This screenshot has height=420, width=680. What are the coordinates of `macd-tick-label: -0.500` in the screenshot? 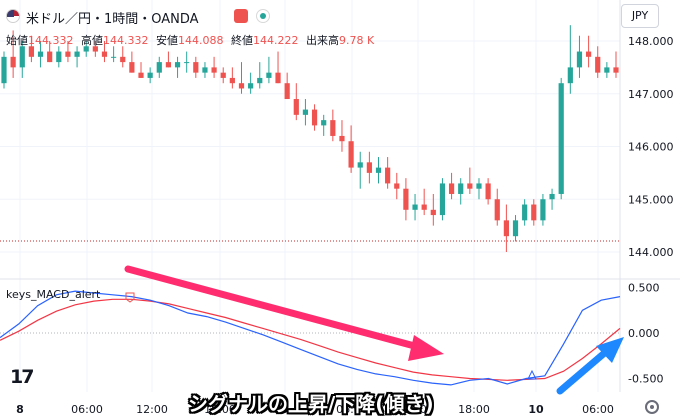 It's located at (645, 379).